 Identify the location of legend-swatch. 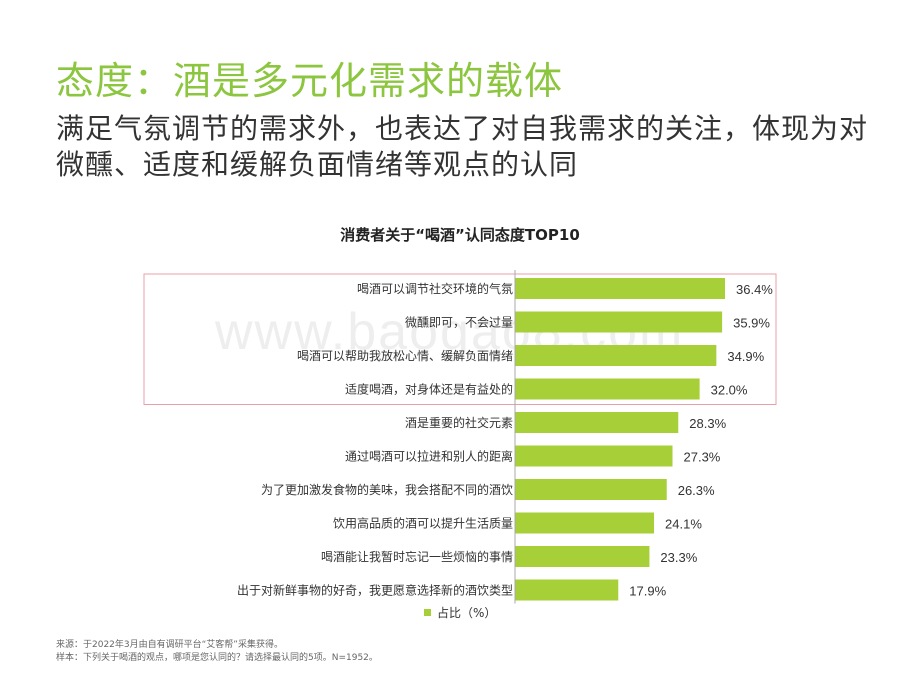
(427, 612).